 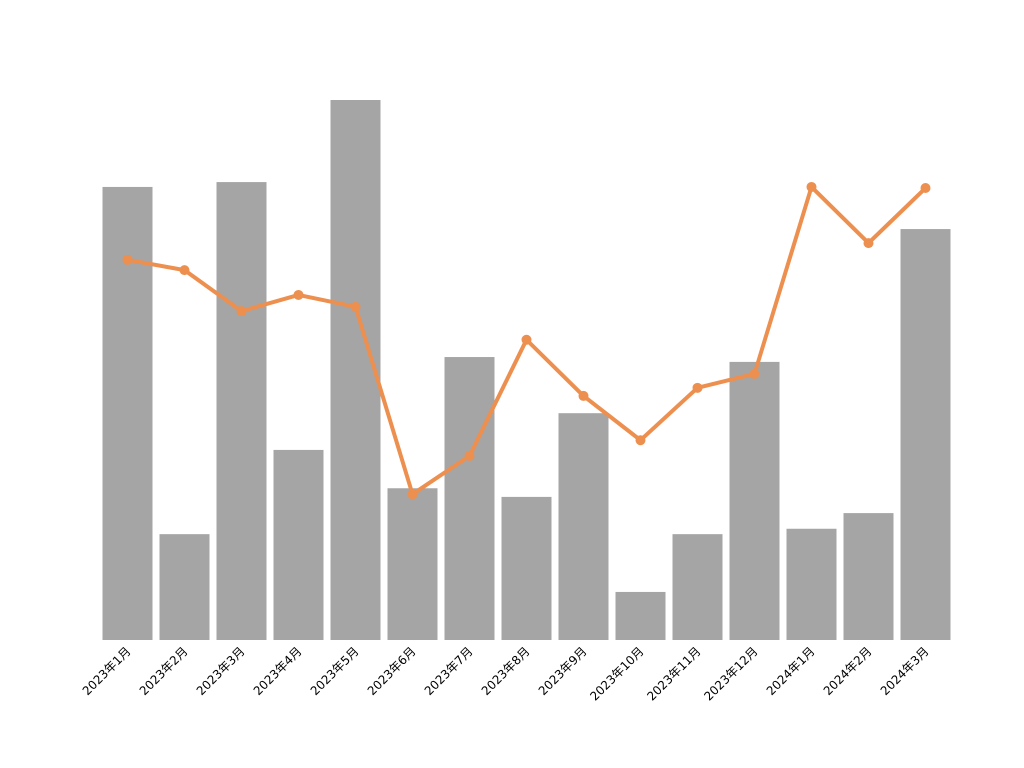 What do you see at coordinates (335, 671) in the screenshot?
I see `x-tick-label: 2023年5月` at bounding box center [335, 671].